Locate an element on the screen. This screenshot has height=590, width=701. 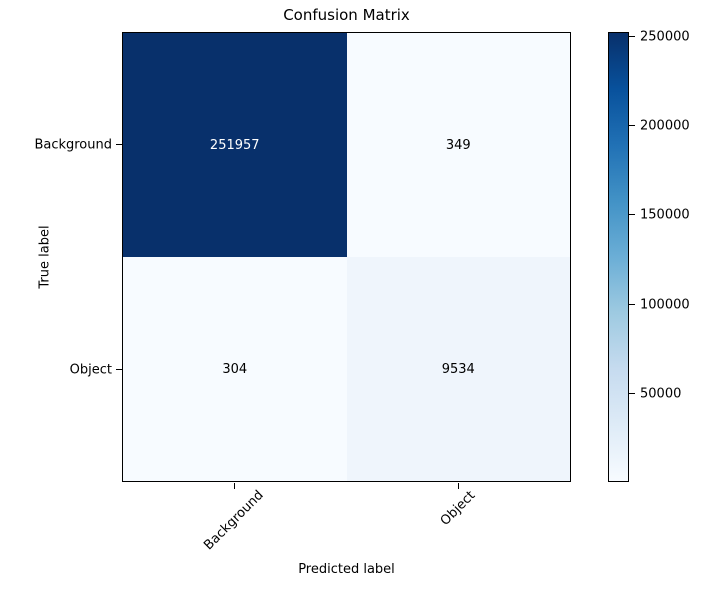
heatmap-cell-true-background-pred-background: 251957 is located at coordinates (235, 145).